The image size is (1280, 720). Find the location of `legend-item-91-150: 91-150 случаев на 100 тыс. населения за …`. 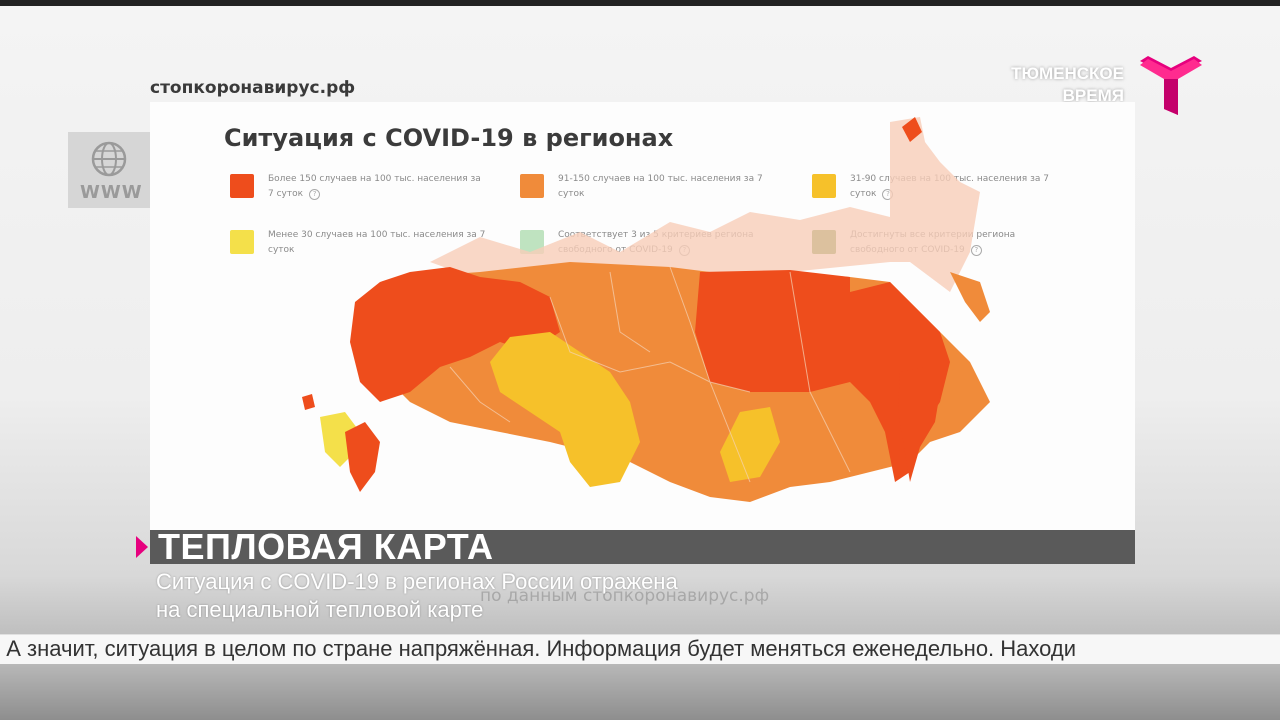

legend-item-91-150: 91-150 случаев на 100 тыс. населения за … is located at coordinates (650, 192).